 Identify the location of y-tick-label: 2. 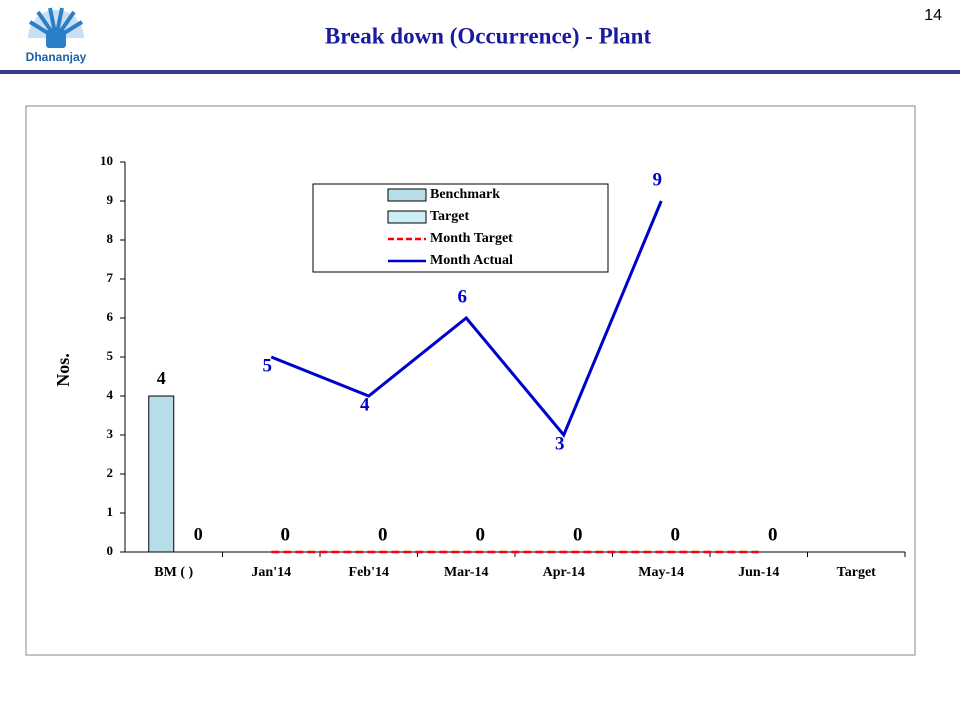
(110, 472).